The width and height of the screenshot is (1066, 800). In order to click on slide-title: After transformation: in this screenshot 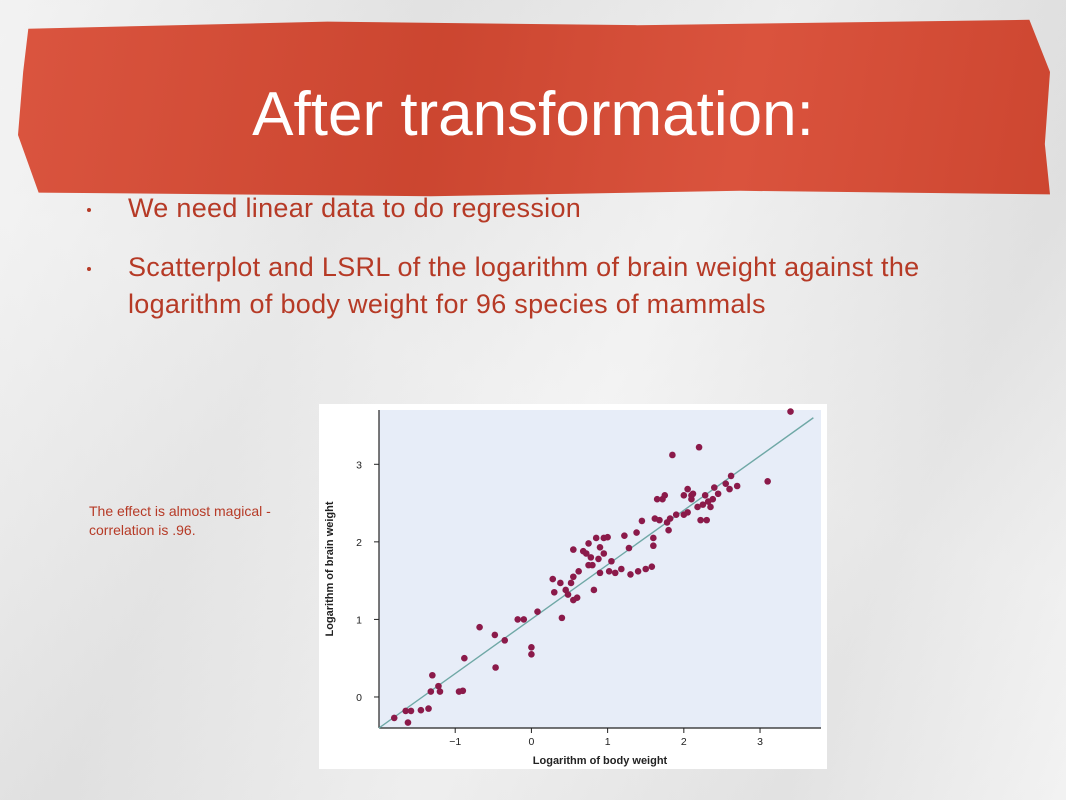, I will do `click(533, 114)`.